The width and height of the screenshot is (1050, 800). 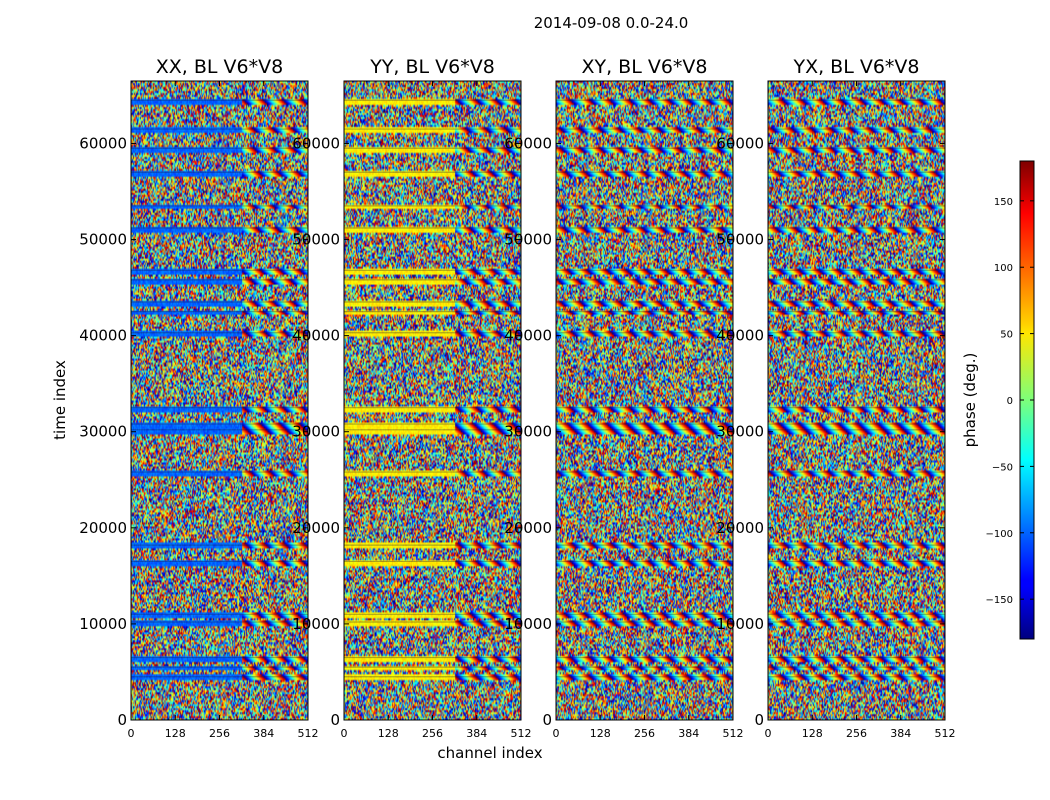 What do you see at coordinates (489, 753) in the screenshot?
I see `x-axis-label: channel index` at bounding box center [489, 753].